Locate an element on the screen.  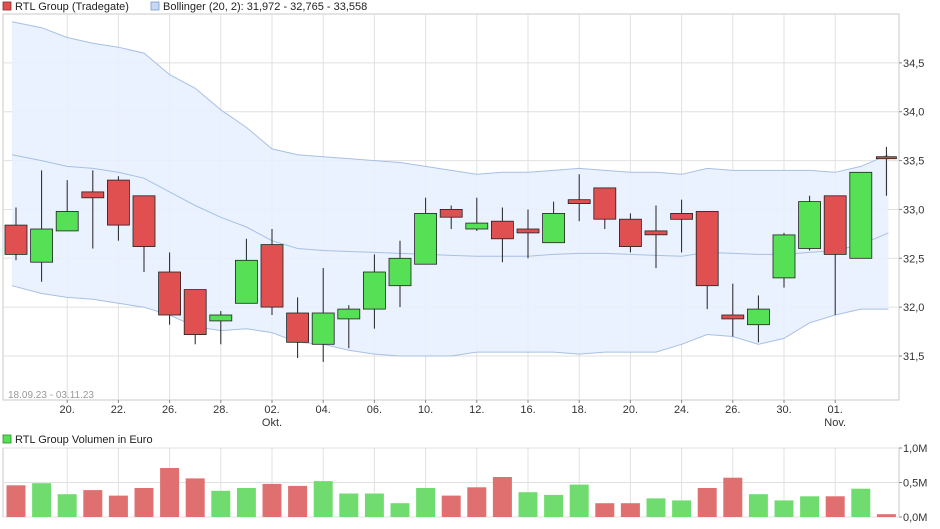
bollinger-legend-swatch is located at coordinates (155, 6).